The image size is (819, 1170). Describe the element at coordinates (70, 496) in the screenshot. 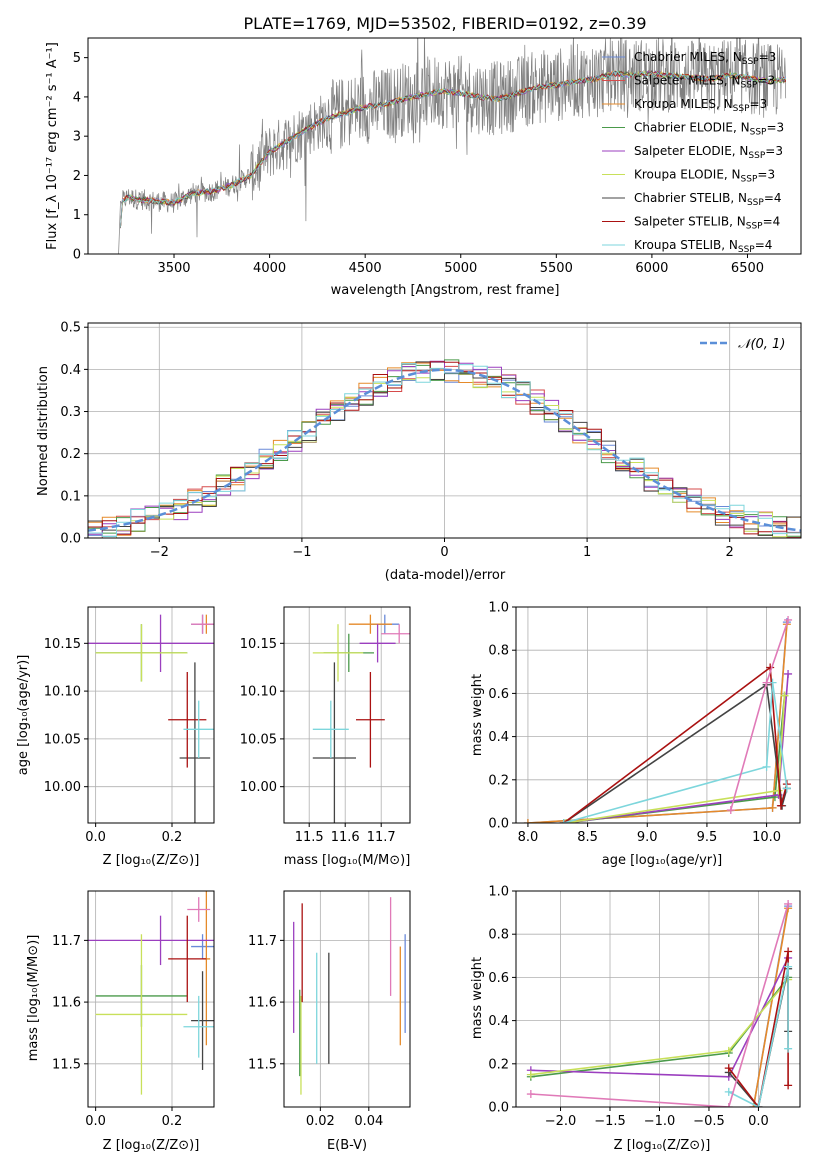

I see `y-tick-label: 0.1` at that location.